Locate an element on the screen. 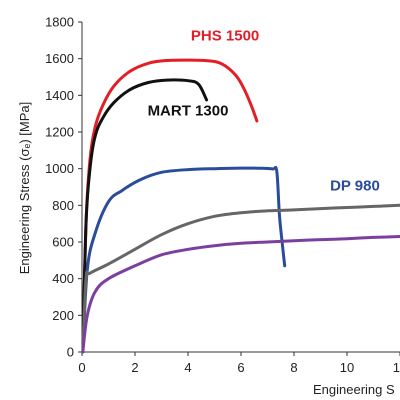 The height and width of the screenshot is (400, 400). y-tick-label: 1200 is located at coordinates (59, 132).